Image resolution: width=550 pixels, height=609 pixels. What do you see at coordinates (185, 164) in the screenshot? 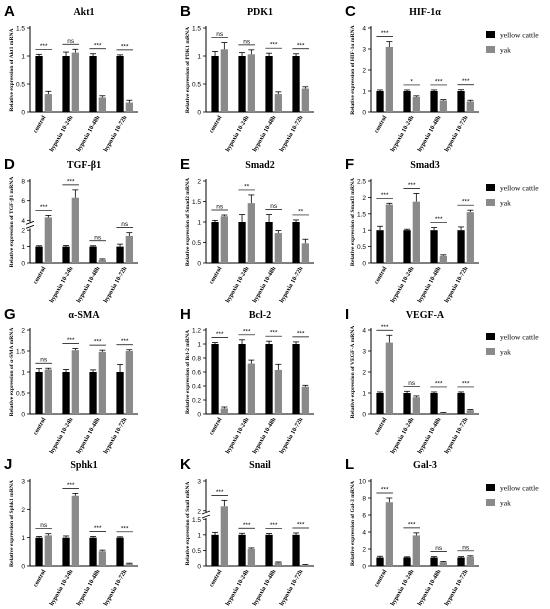
I see `panel-letter: E` at bounding box center [185, 164].